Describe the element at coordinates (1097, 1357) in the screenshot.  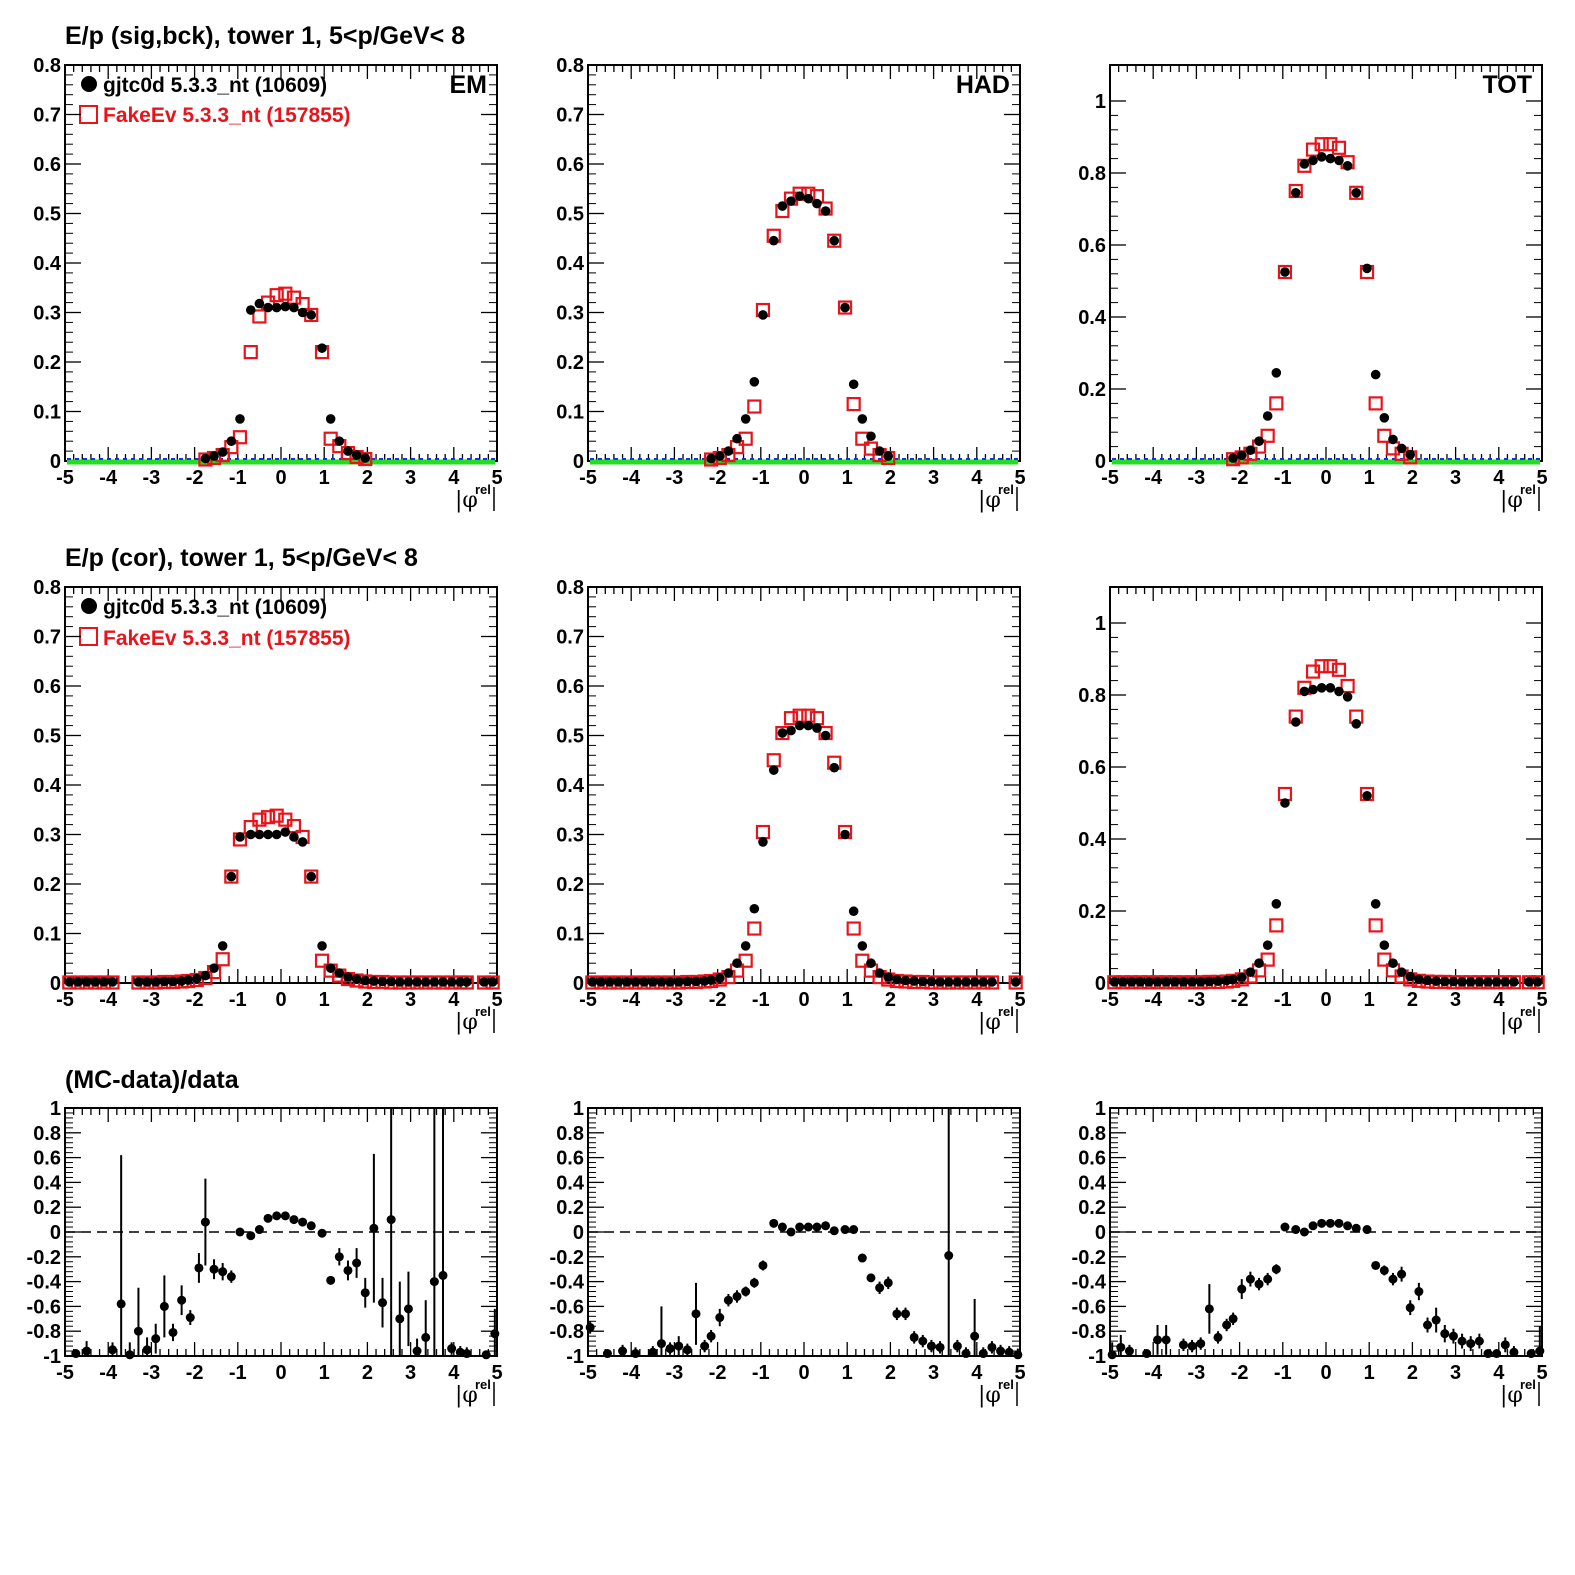
I see `y-tick-label: -1` at that location.